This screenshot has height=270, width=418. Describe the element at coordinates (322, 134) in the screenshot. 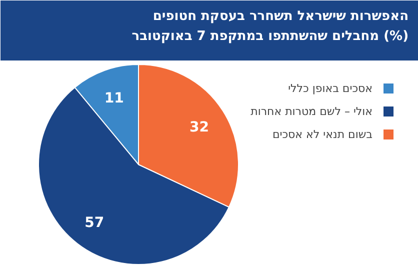

I see `legend-label: בשום תנאי לא אסכים` at that location.